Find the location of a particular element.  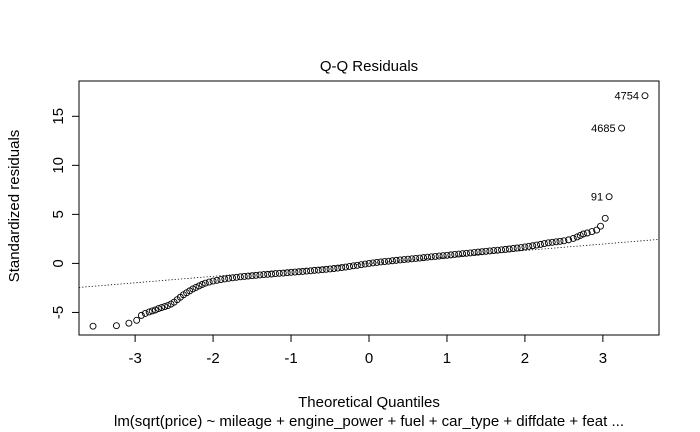

y-tick-label: 0 is located at coordinates (58, 263).